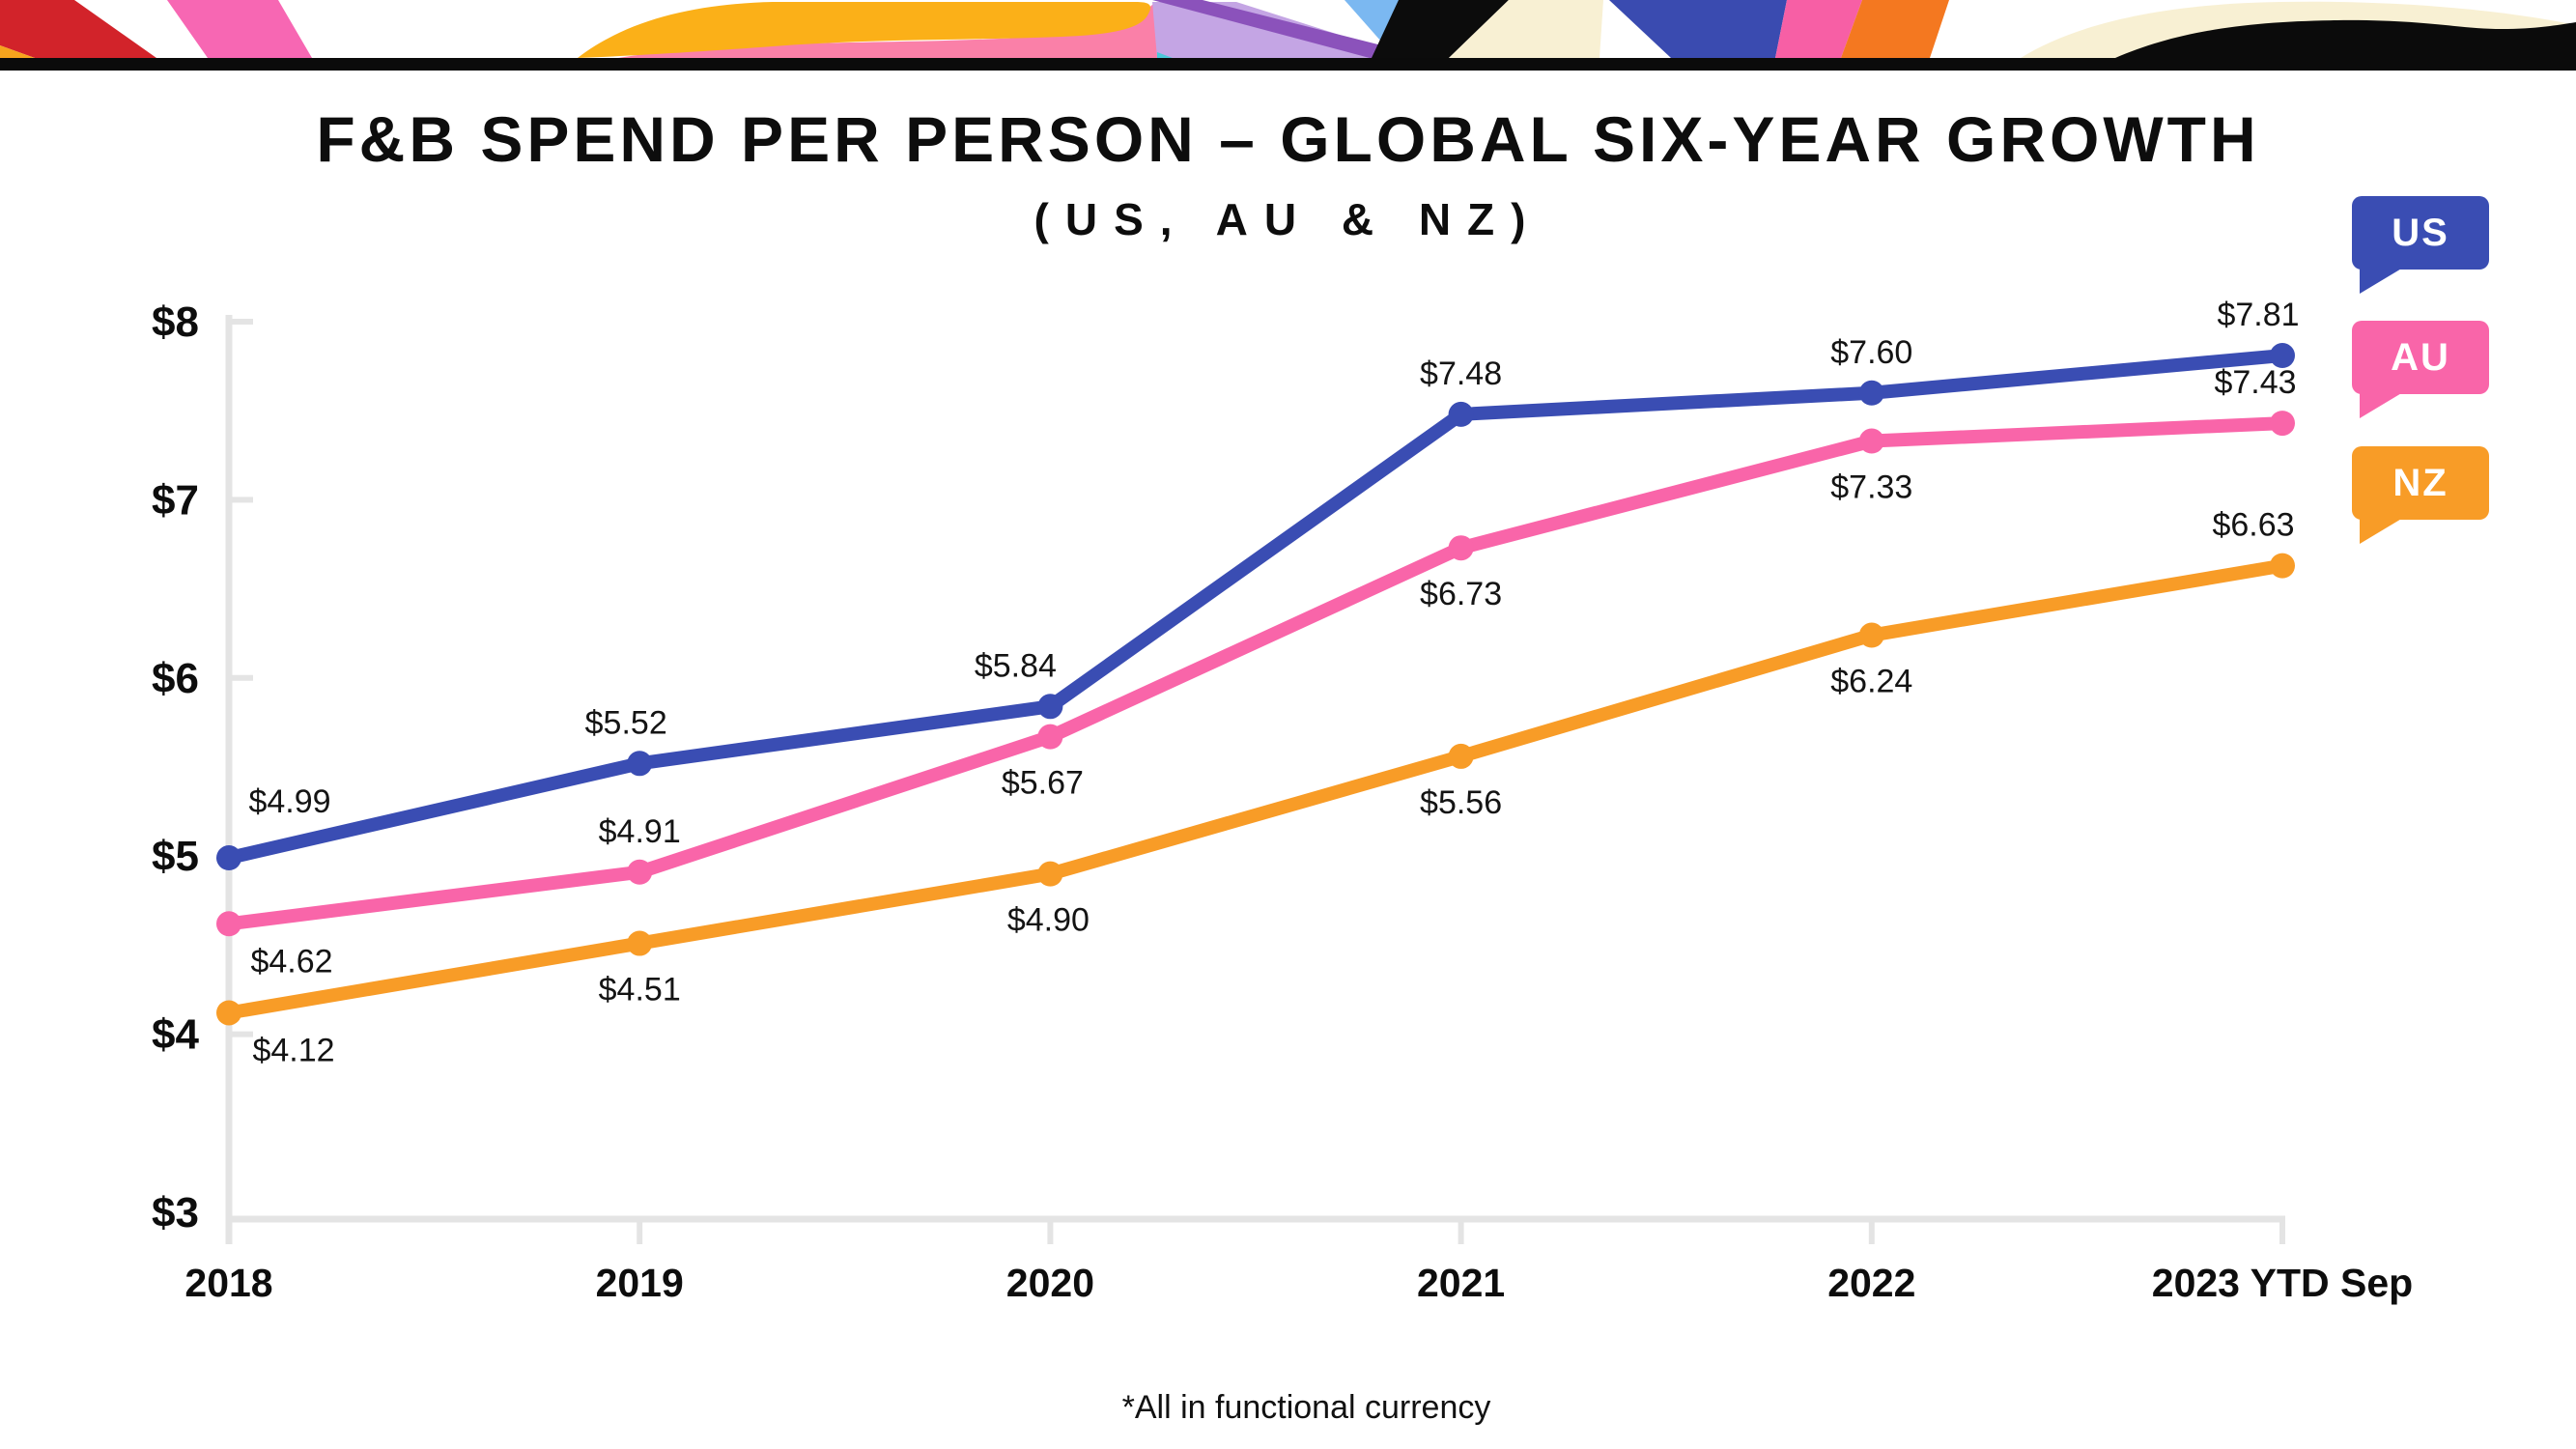 The image size is (2576, 1449). What do you see at coordinates (1461, 594) in the screenshot?
I see `data-label-au: $6.73` at bounding box center [1461, 594].